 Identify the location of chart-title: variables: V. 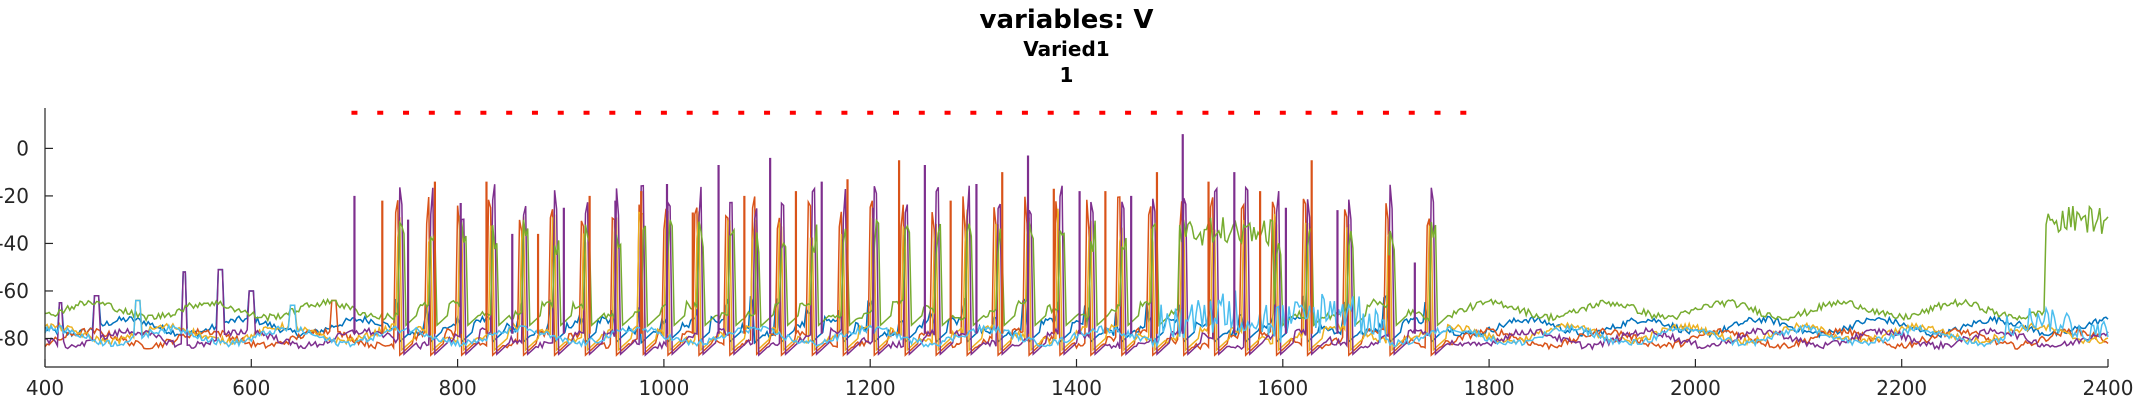
(1066, 20).